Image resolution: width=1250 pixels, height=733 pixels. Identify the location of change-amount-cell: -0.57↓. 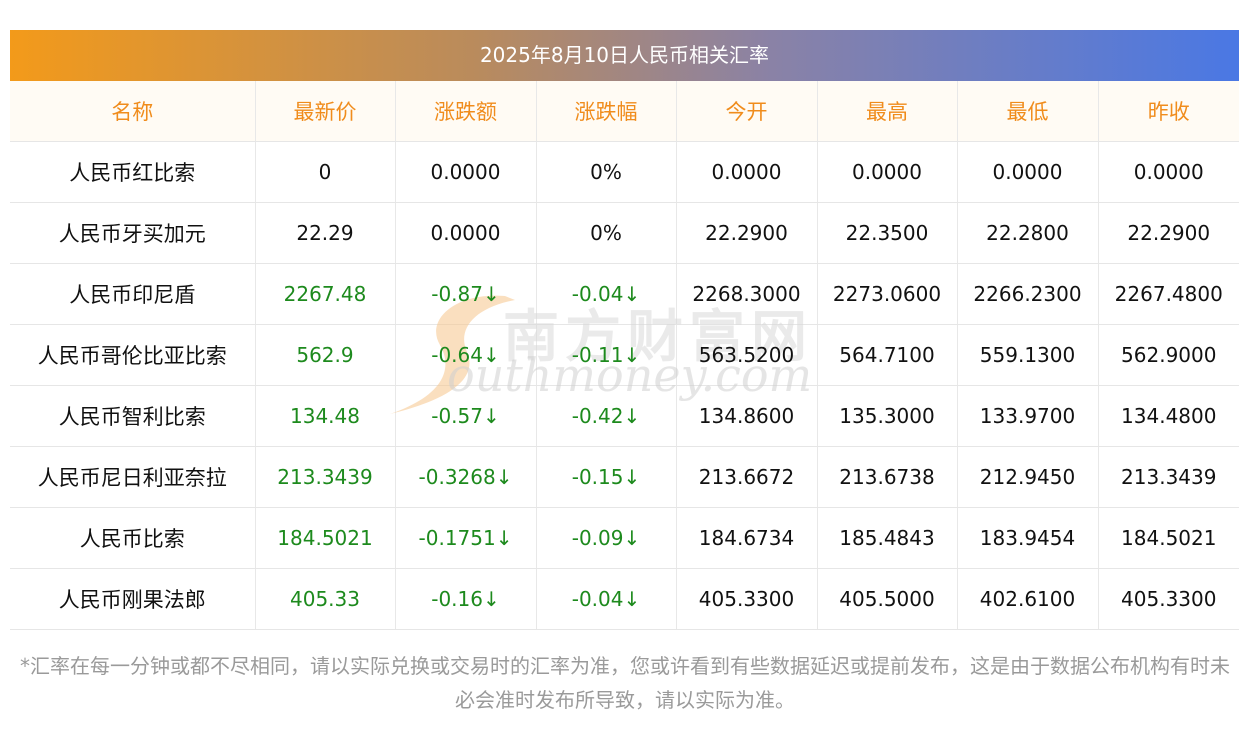
(466, 416).